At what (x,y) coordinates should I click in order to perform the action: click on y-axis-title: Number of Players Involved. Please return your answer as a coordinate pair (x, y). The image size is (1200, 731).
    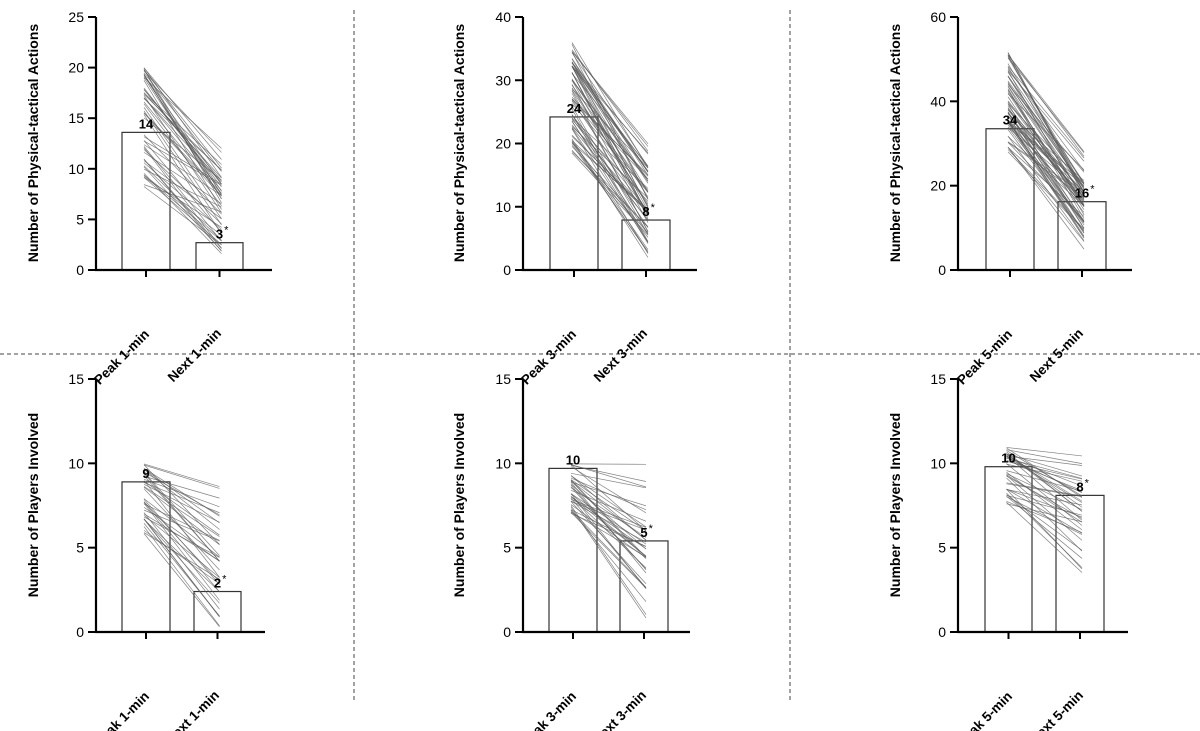
    Looking at the image, I should click on (459, 505).